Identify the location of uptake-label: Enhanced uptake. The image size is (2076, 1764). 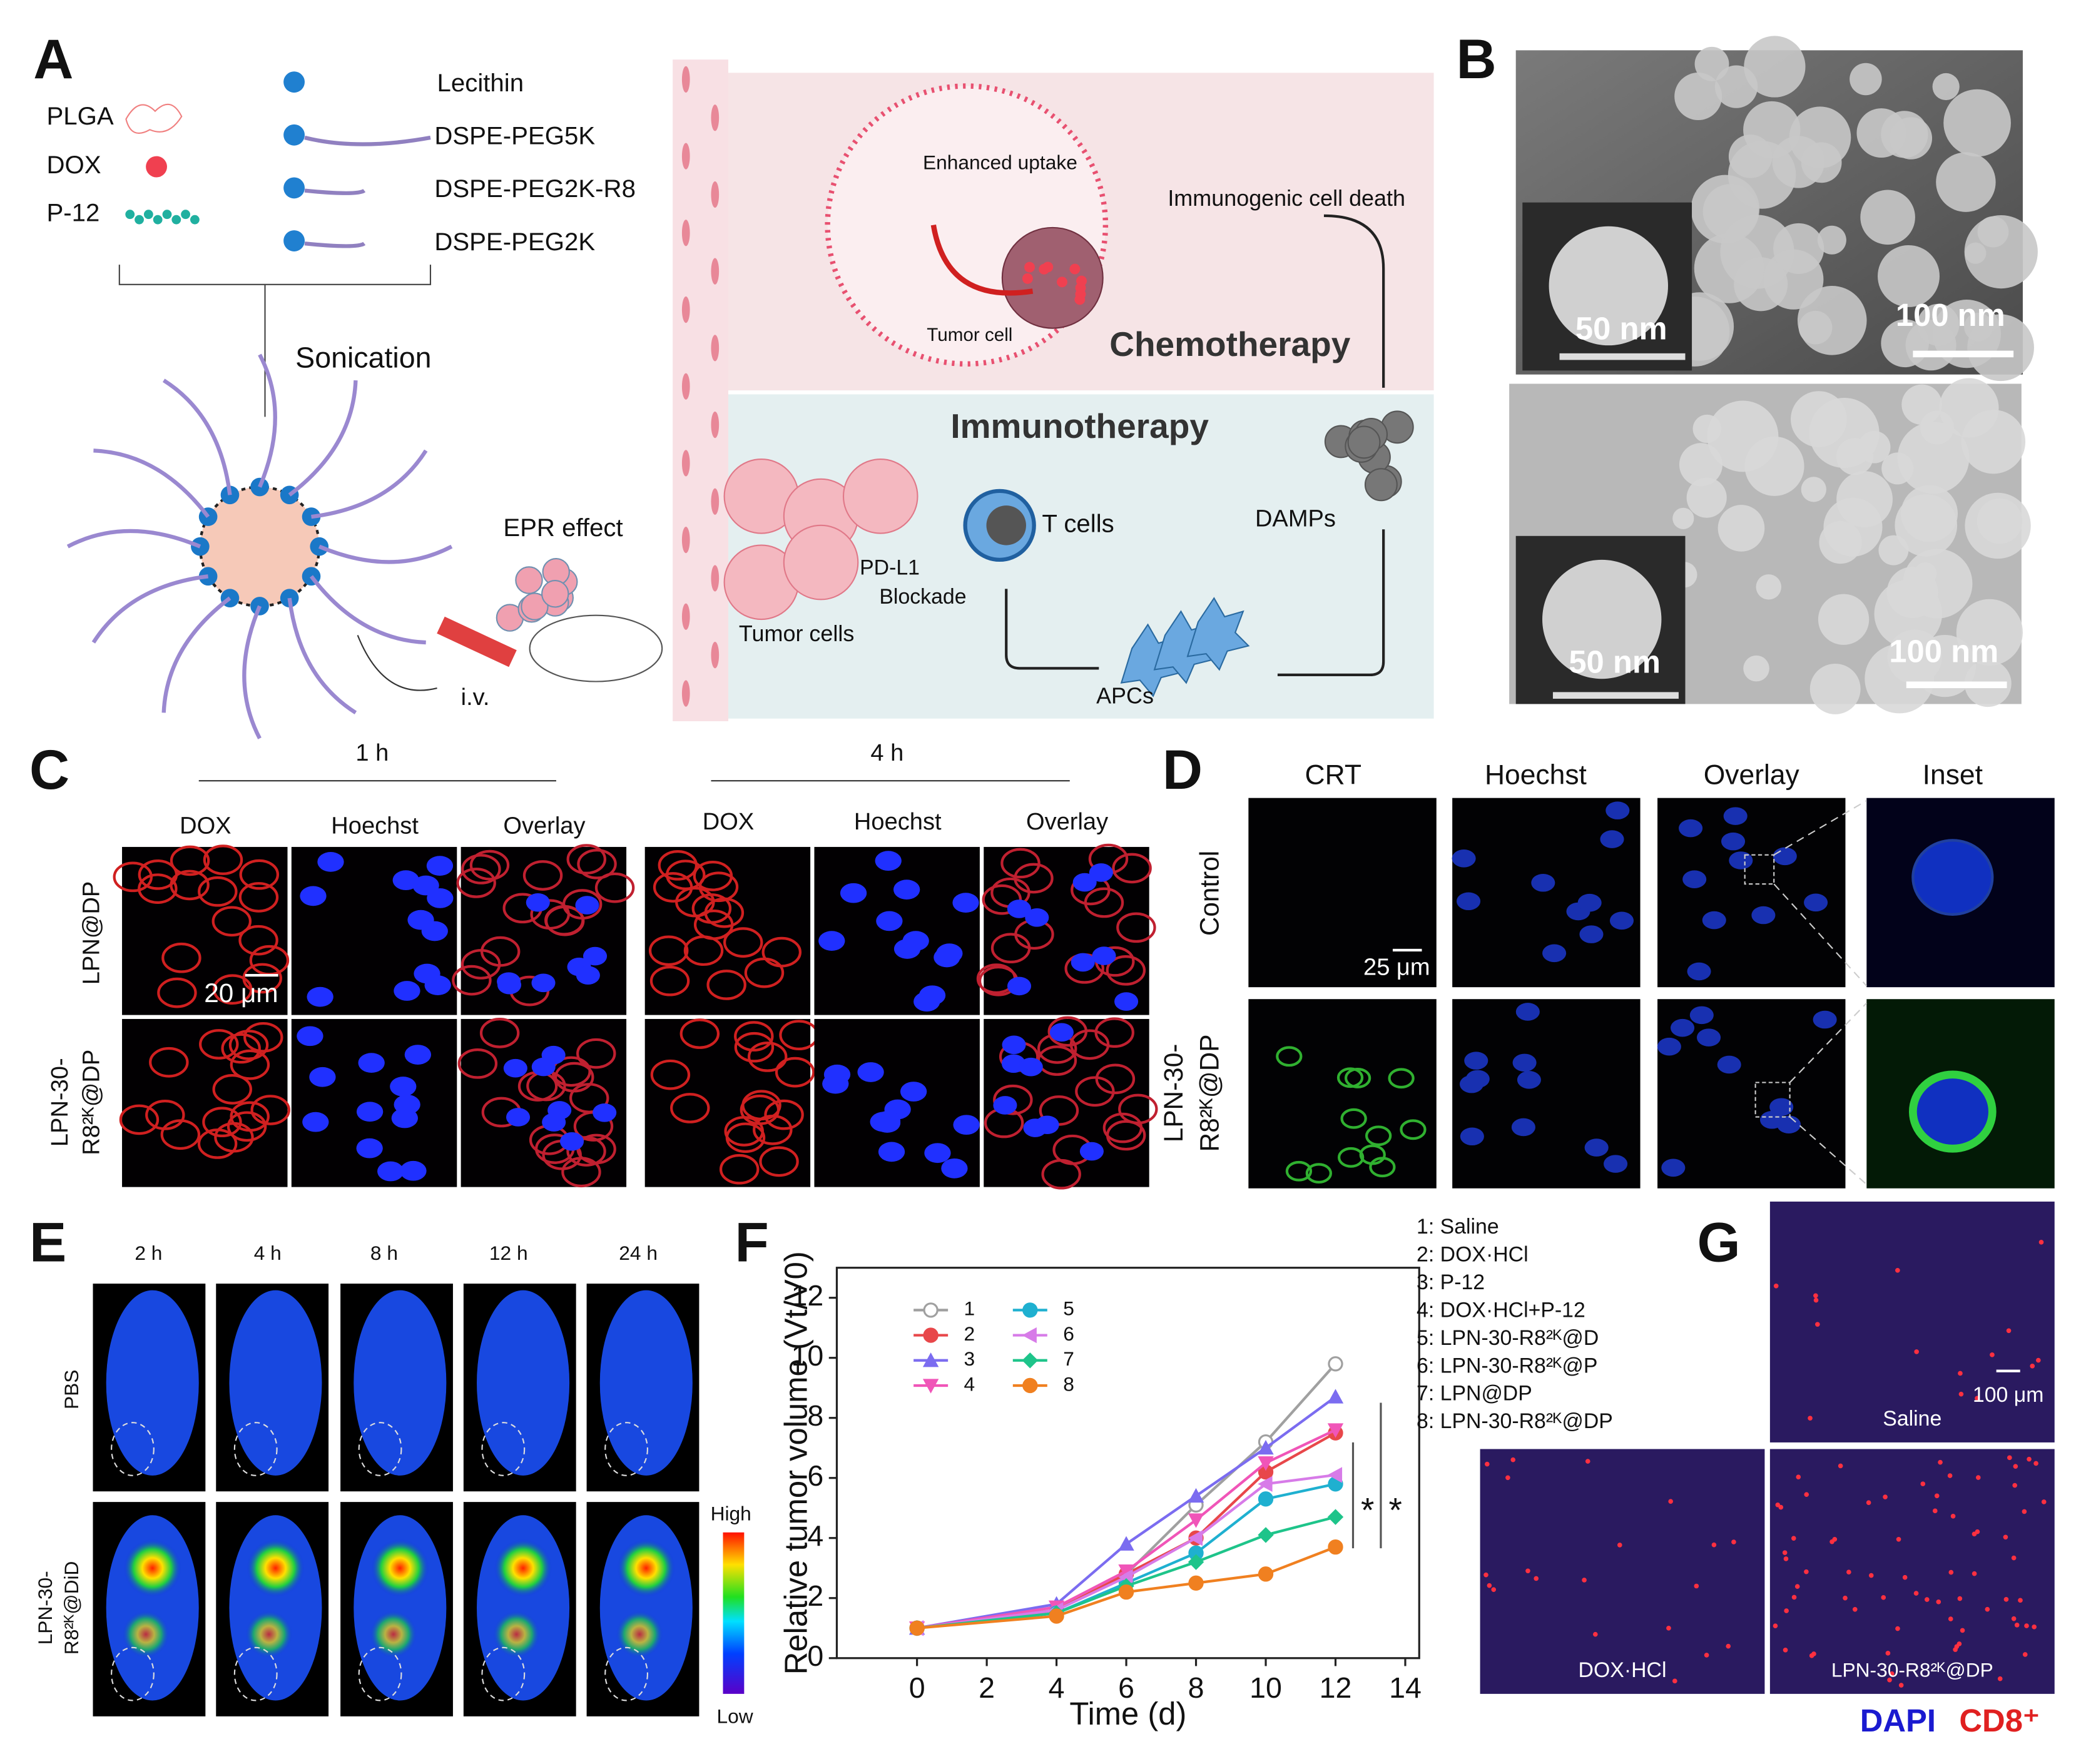
(1000, 162).